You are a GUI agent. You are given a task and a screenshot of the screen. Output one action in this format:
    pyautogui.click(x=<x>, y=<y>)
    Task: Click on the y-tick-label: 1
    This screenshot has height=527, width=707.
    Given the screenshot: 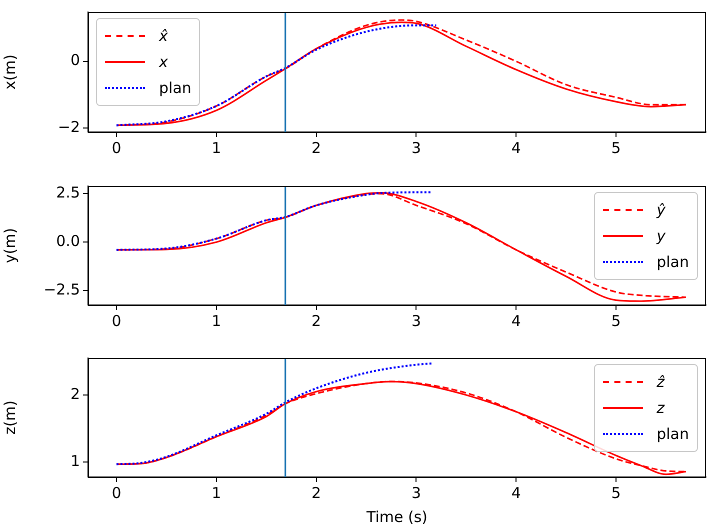 What is the action you would take?
    pyautogui.click(x=75, y=461)
    